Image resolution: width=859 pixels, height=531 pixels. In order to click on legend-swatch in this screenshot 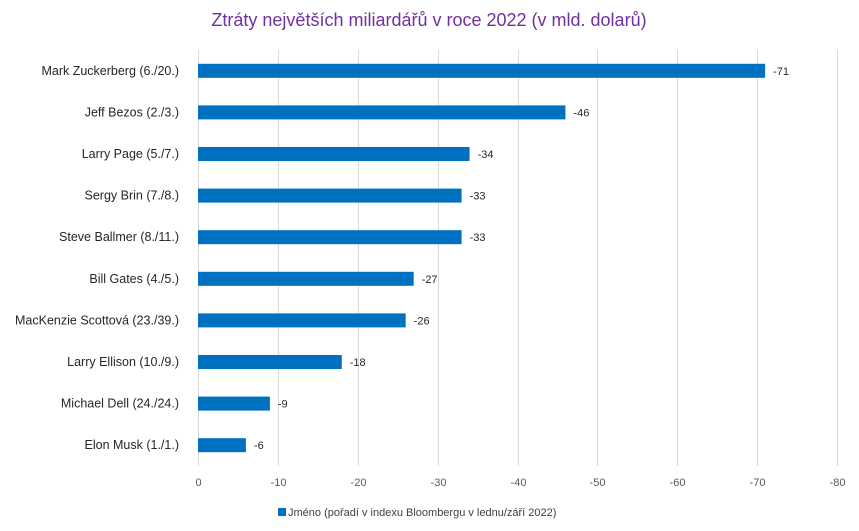, I will do `click(282, 512)`.